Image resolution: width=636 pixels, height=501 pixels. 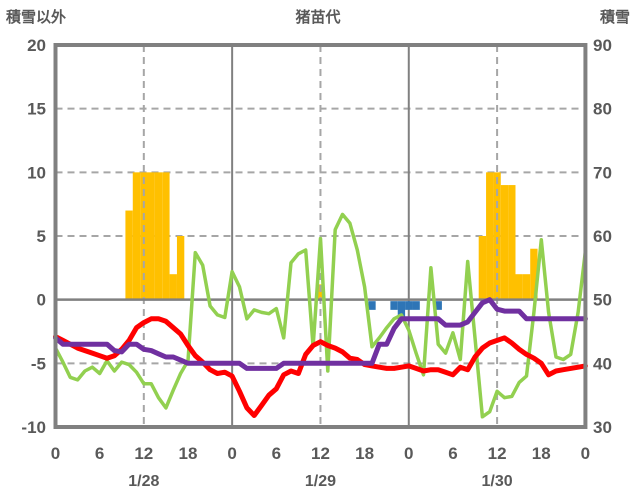 I want to click on svg-text: 1/30, so click(x=497, y=481).